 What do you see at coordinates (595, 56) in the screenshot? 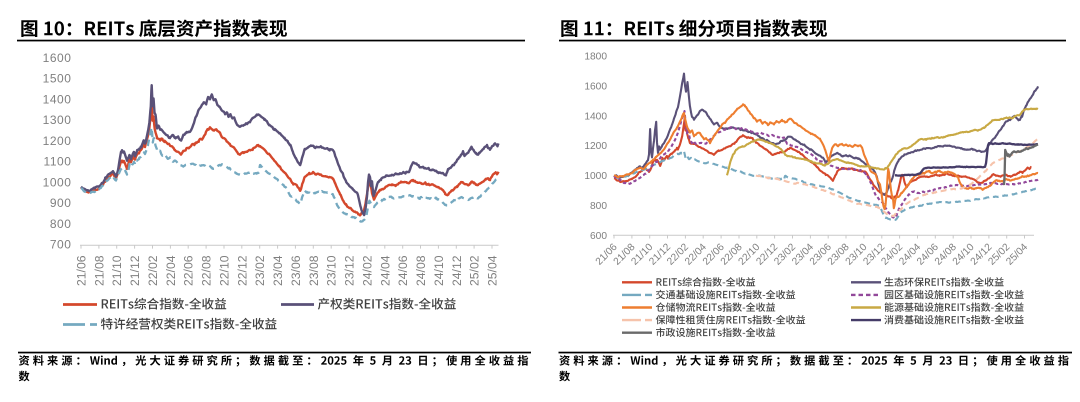
I see `svg-text: 1800` at bounding box center [595, 56].